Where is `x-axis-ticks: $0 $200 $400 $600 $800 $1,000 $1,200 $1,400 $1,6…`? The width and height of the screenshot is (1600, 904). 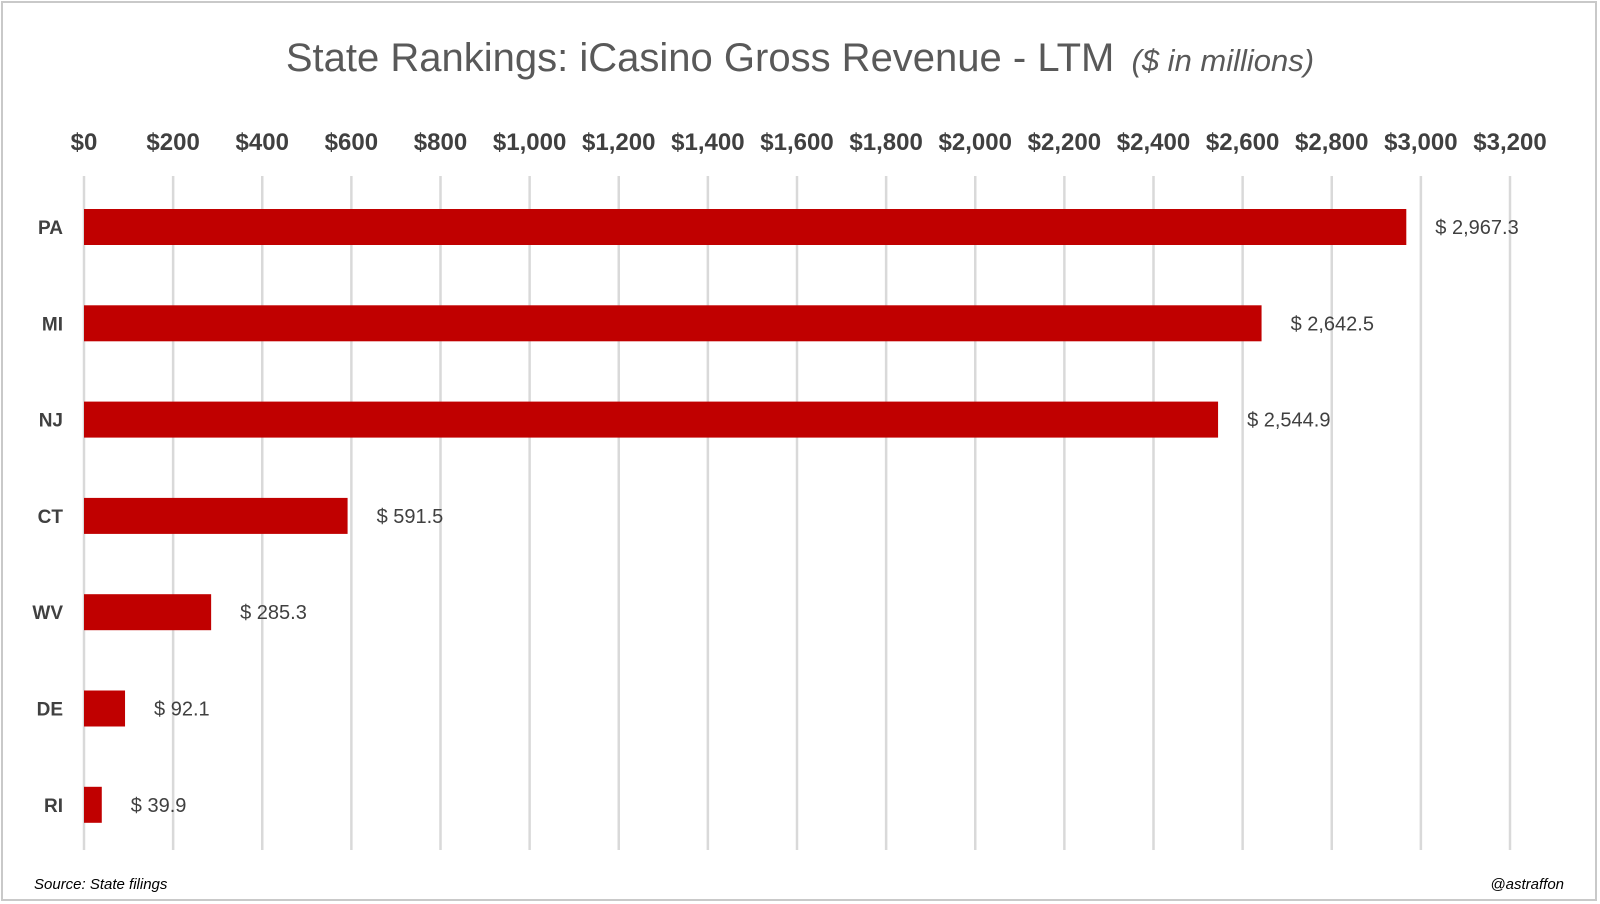 x-axis-ticks: $0 $200 $400 $600 $800 $1,000 $1,200 $1,400 $1,6… is located at coordinates (809, 142).